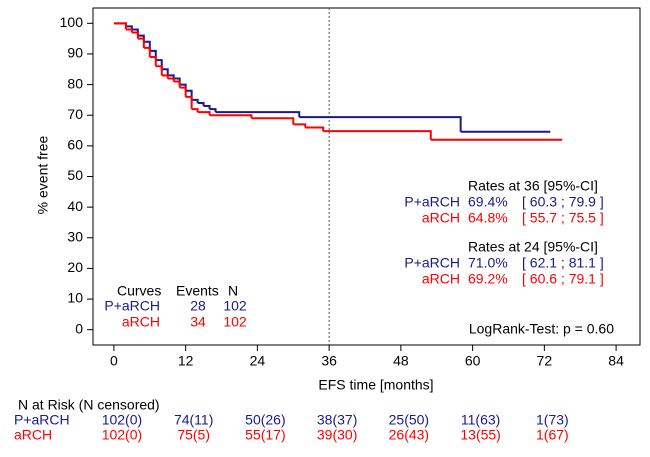 This screenshot has width=650, height=457. Describe the element at coordinates (337, 435) in the screenshot. I see `risk-cell: 39(30)` at that location.